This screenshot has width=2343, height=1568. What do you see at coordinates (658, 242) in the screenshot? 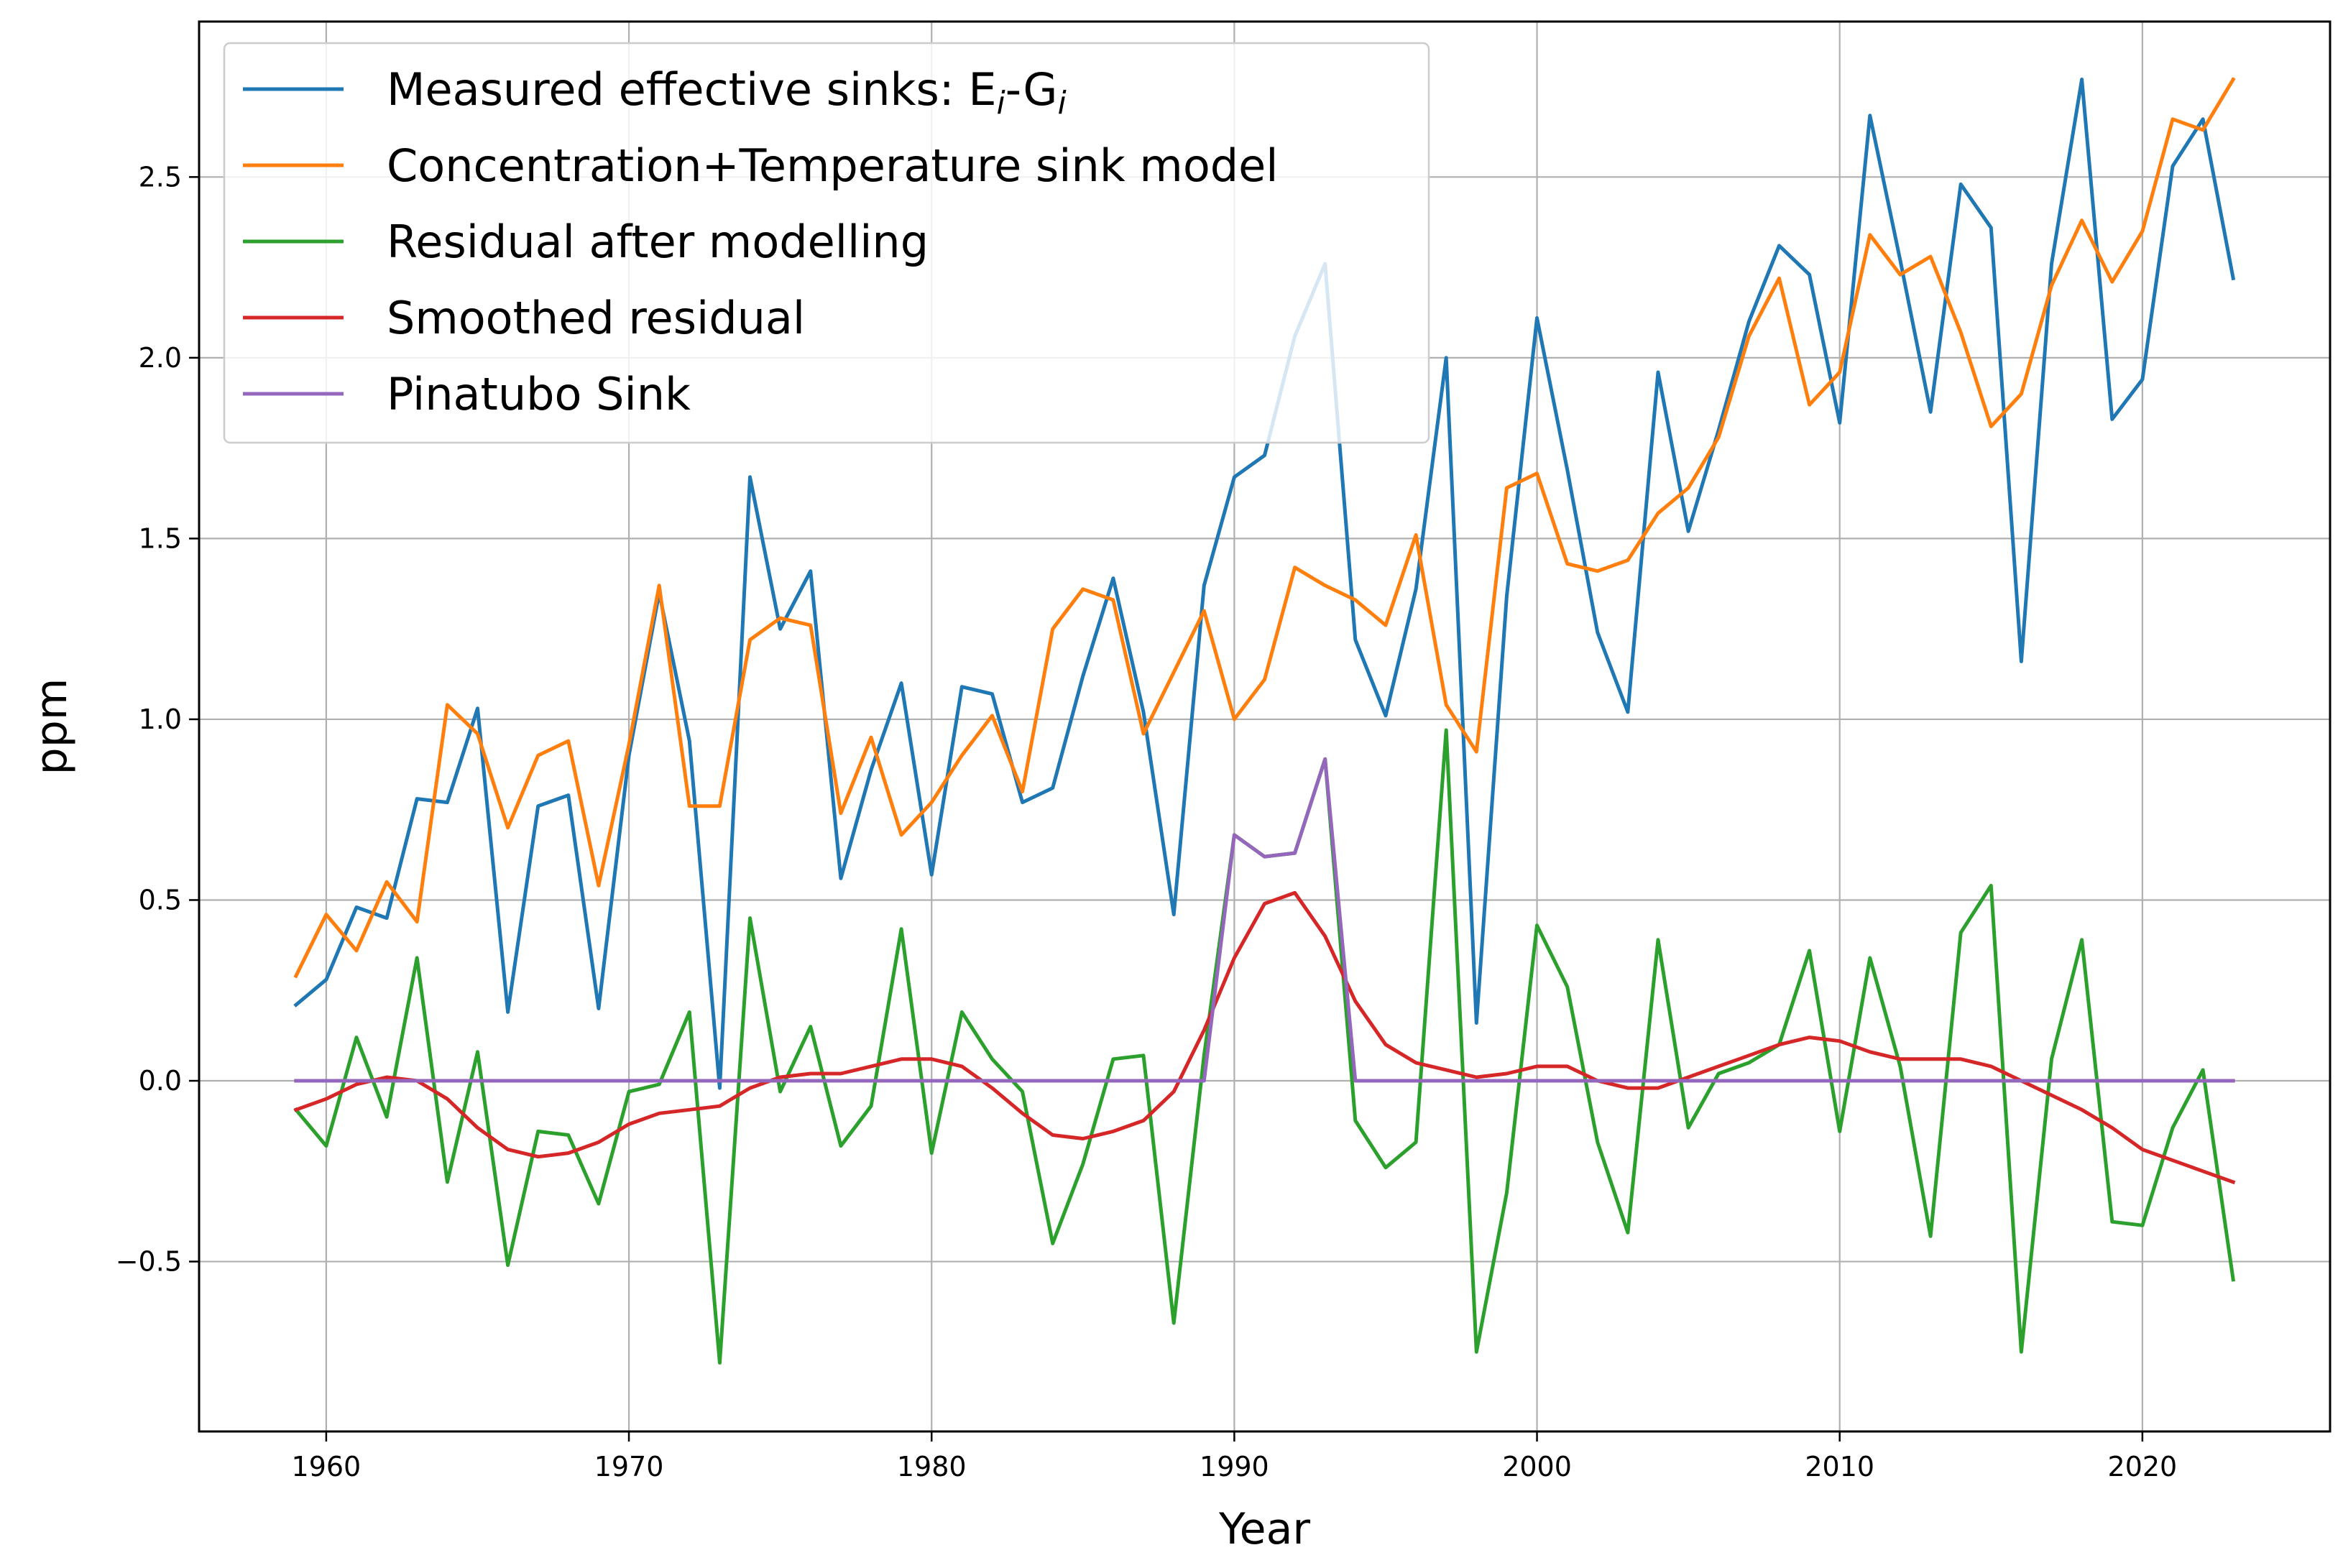
I see `legend-label: Residual after modelling` at bounding box center [658, 242].